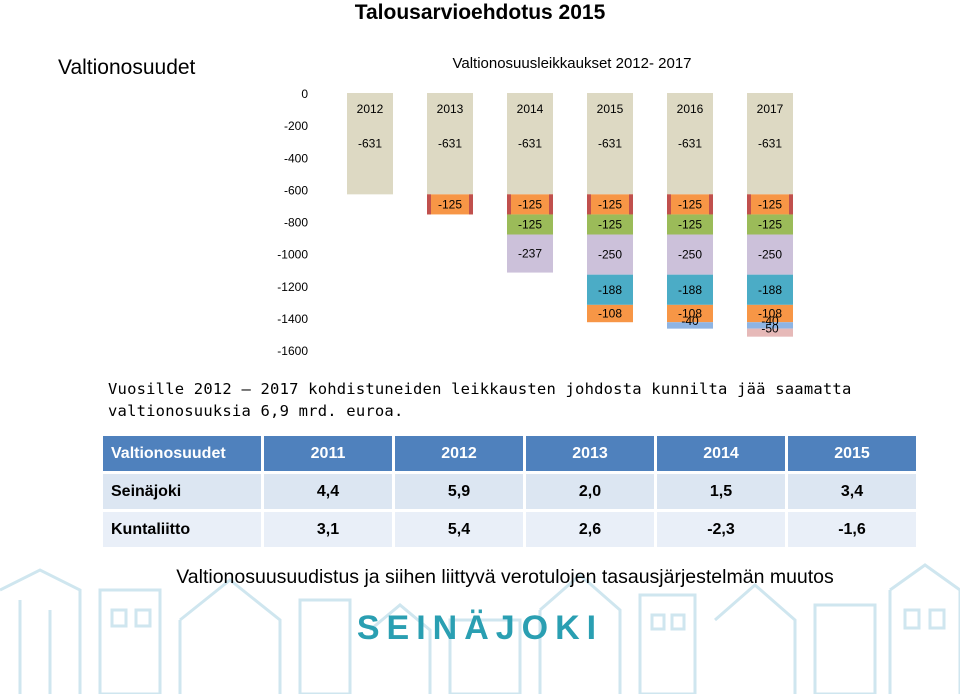  I want to click on y-tick-label: -600, so click(296, 190).